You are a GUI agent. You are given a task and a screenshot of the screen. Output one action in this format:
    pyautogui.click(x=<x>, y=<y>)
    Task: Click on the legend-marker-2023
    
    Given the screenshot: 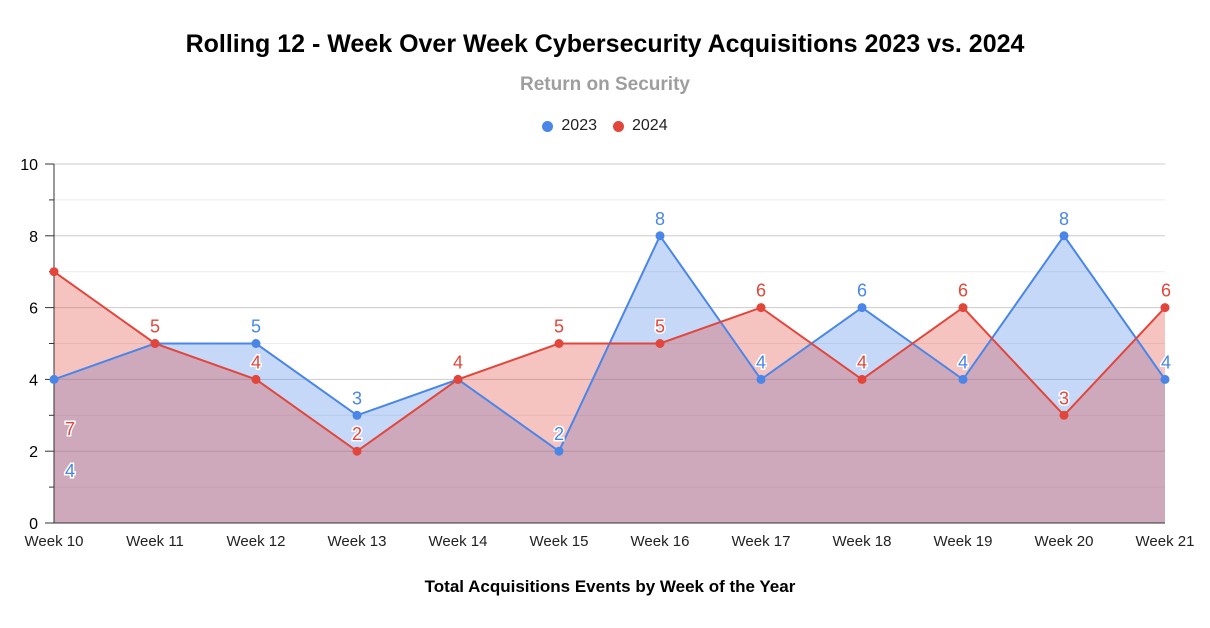 What is the action you would take?
    pyautogui.click(x=548, y=126)
    